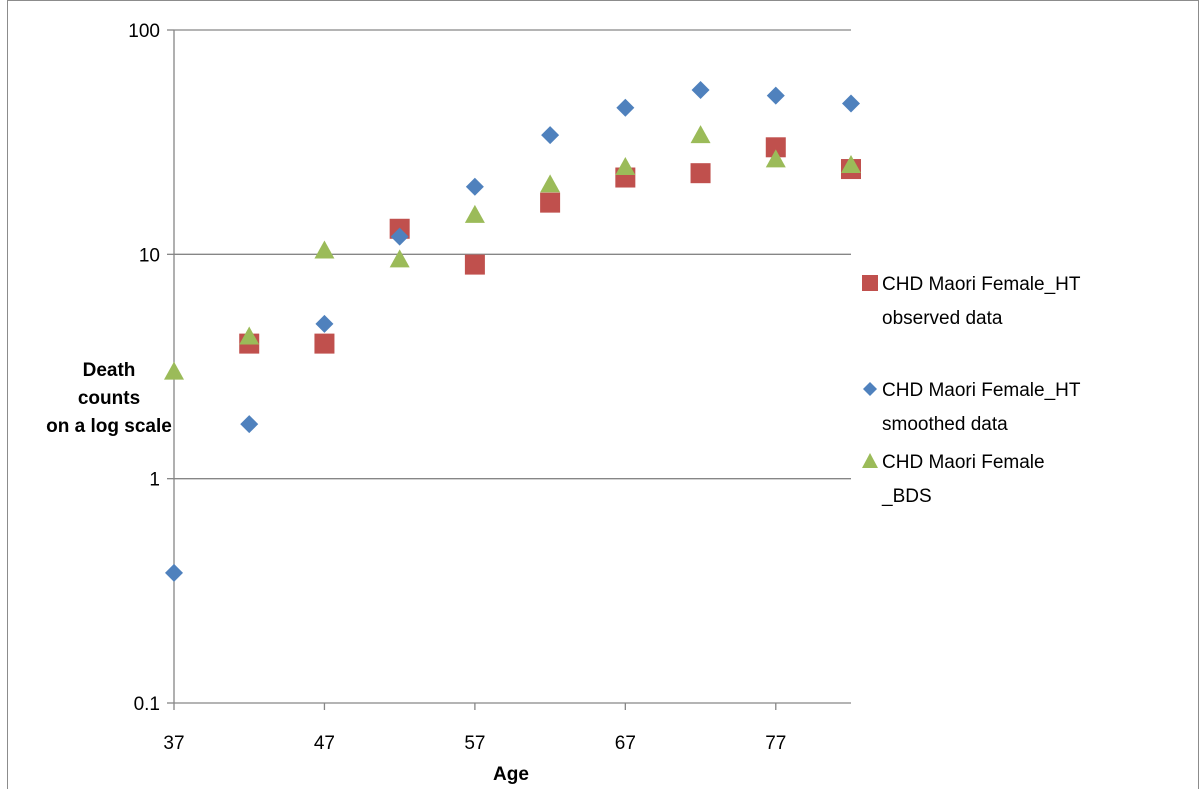 The width and height of the screenshot is (1201, 789). Describe the element at coordinates (474, 743) in the screenshot. I see `x-tick-label: 57` at that location.